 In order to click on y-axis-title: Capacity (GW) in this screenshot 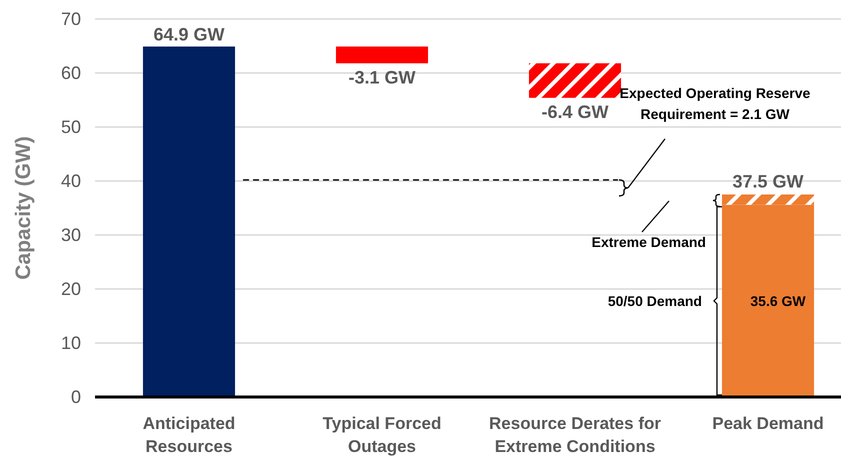, I will do `click(23, 208)`.